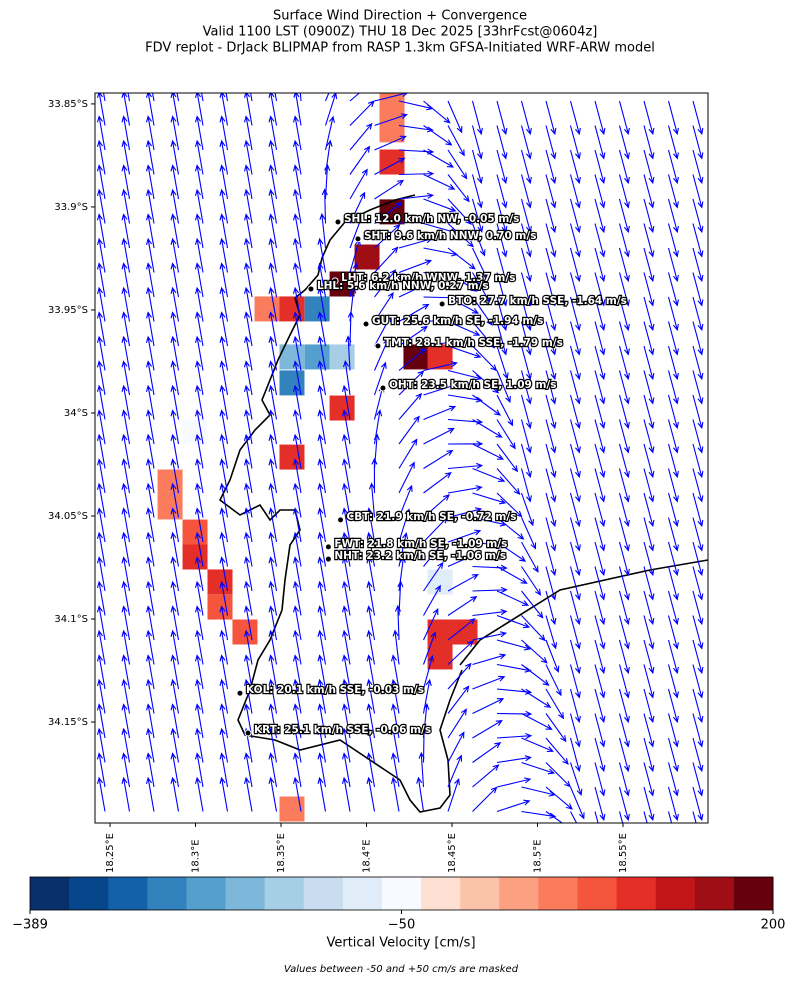 The image size is (794, 988). Describe the element at coordinates (428, 278) in the screenshot. I see `station-label: LHT: 6.2 km/h WNW, 1.37 m/s` at that location.